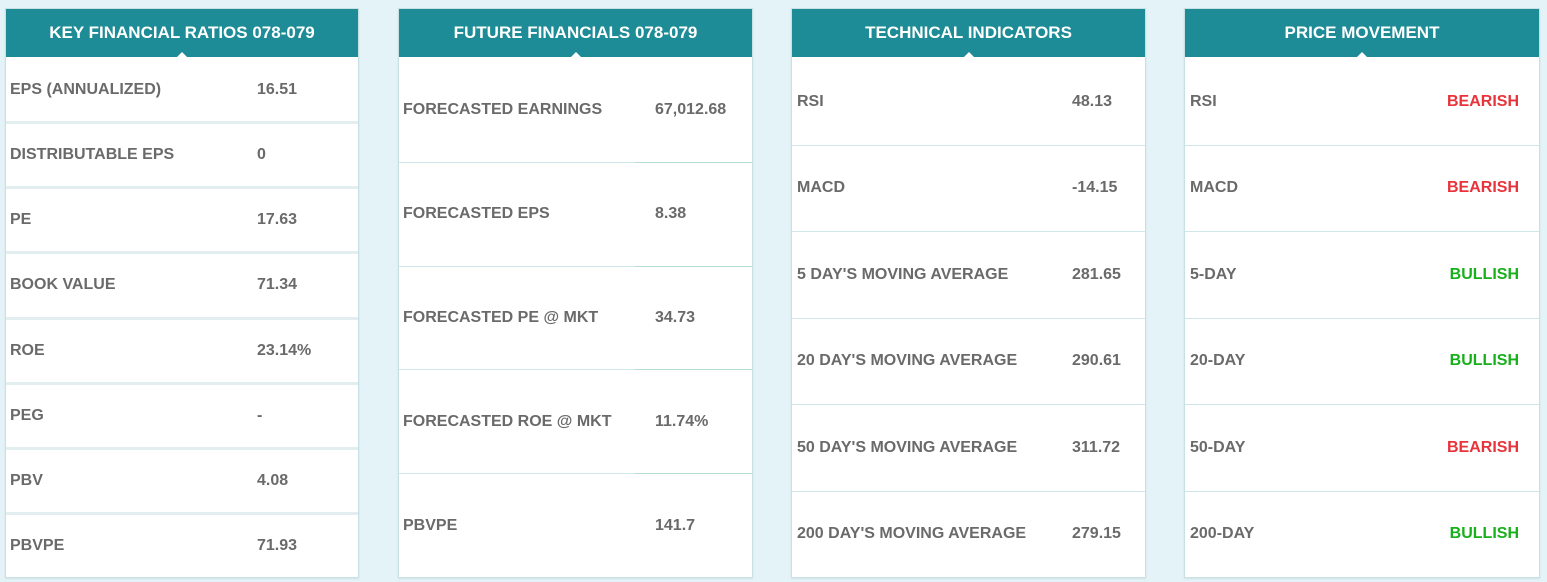 The width and height of the screenshot is (1547, 582). I want to click on ratio-row-roe: ROE 23.14%, so click(182, 349).